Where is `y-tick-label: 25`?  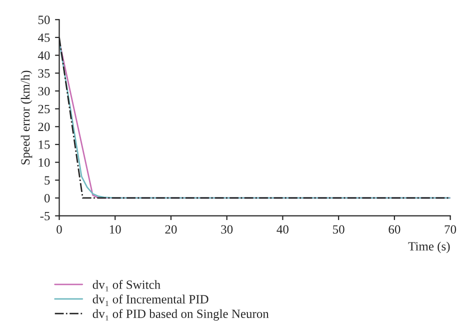 y-tick-label: 25 is located at coordinates (44, 109).